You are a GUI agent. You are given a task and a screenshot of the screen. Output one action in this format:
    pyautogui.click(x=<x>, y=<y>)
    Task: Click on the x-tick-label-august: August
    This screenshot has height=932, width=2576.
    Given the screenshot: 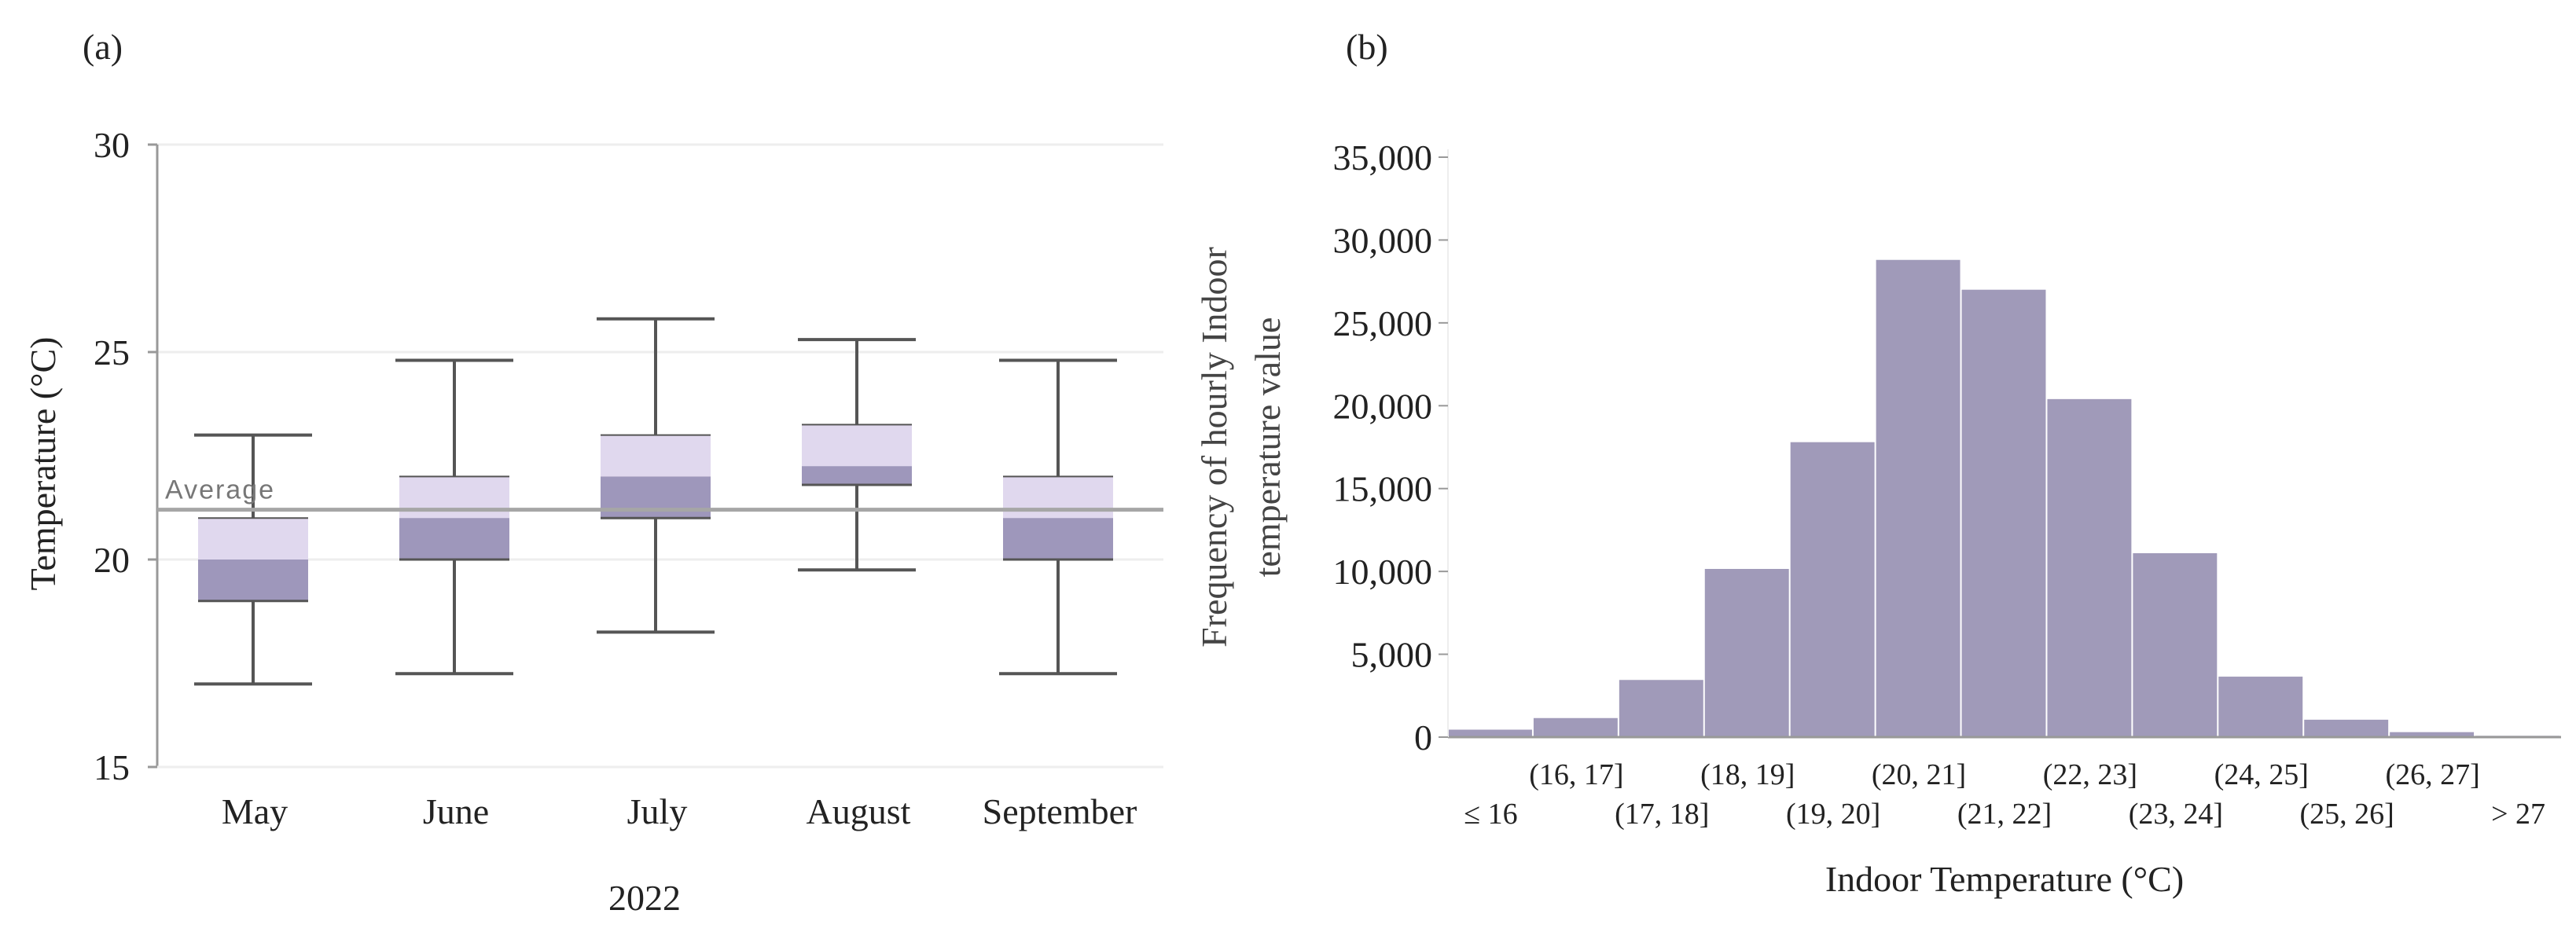 What is the action you would take?
    pyautogui.click(x=859, y=811)
    